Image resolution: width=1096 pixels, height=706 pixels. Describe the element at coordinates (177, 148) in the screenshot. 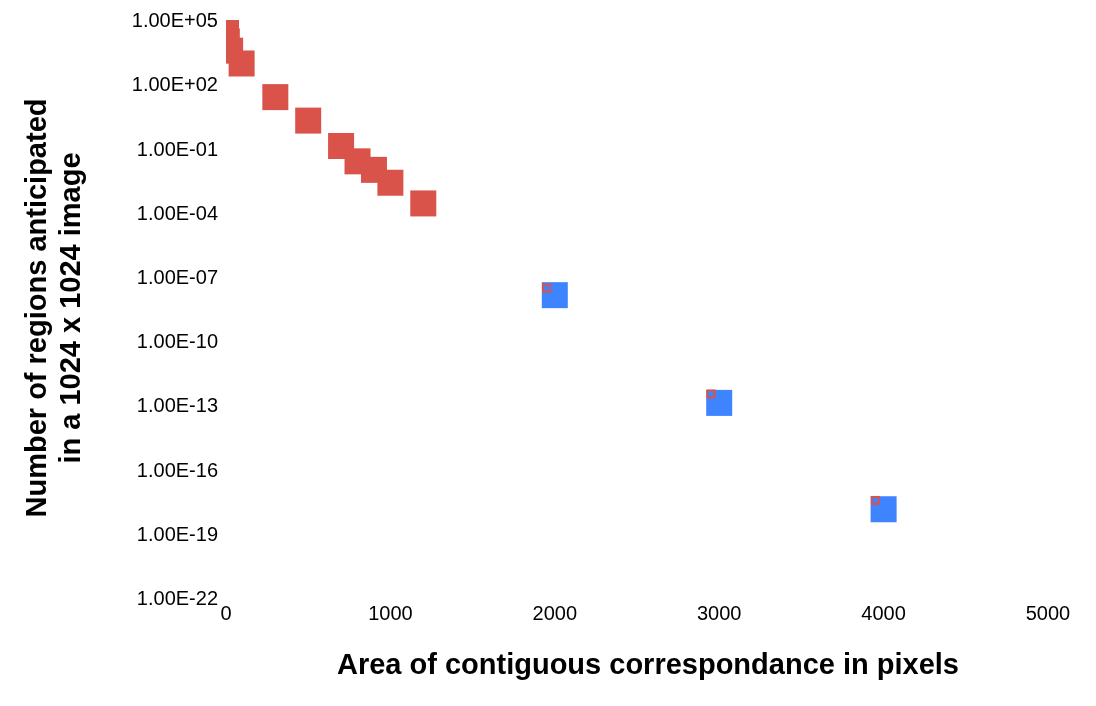

I see `y-tick-label: 1.00E-01` at that location.